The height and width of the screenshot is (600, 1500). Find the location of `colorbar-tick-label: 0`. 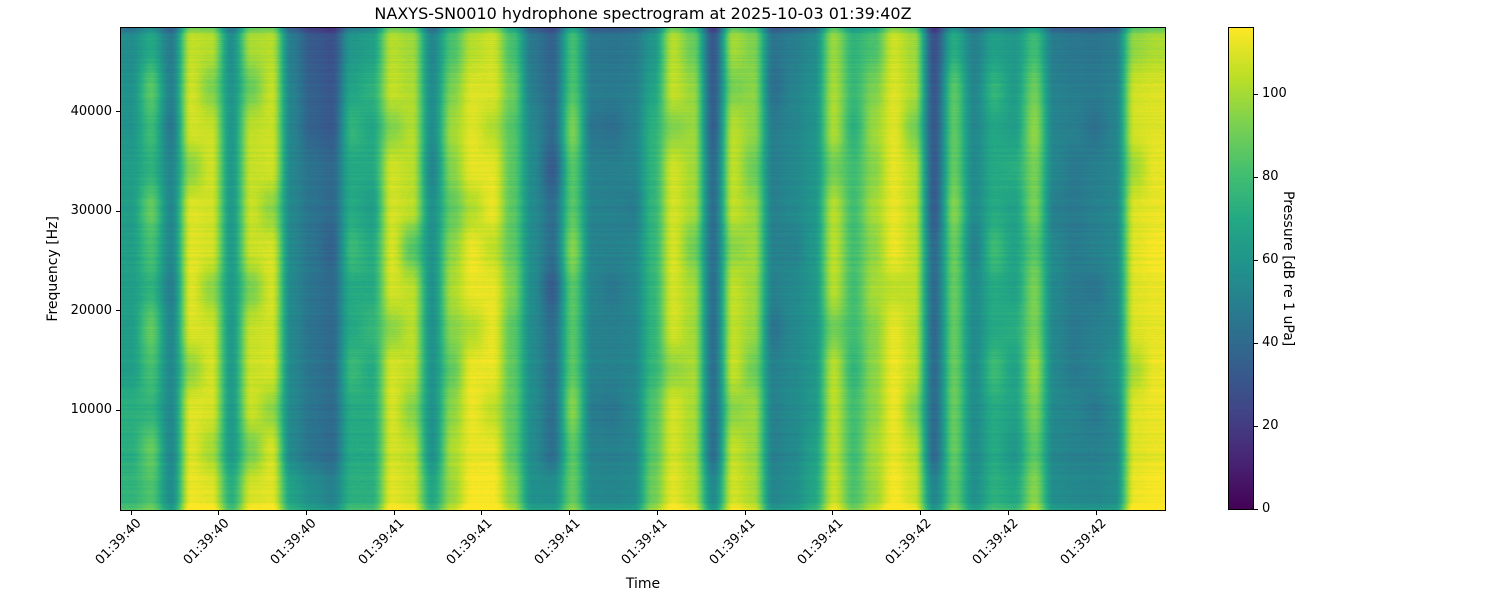

colorbar-tick-label: 0 is located at coordinates (1266, 508).